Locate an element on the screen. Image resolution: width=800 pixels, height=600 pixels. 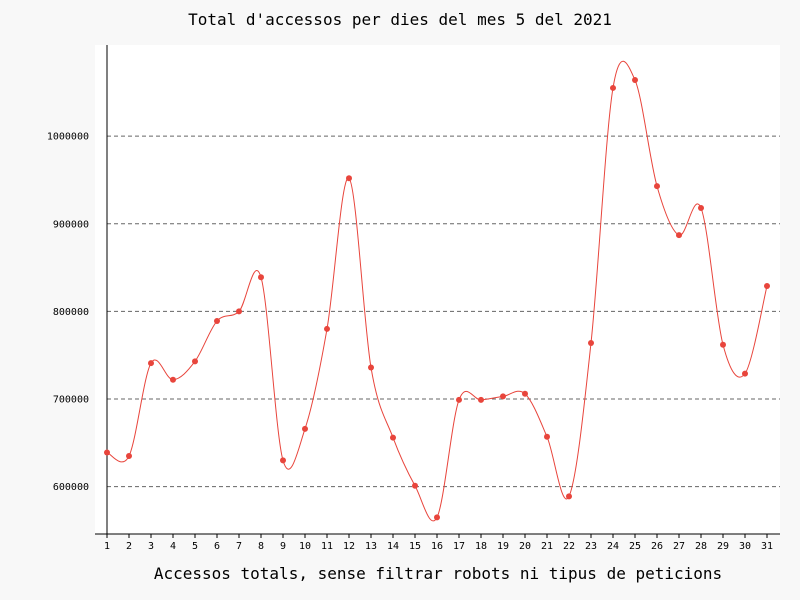
x-tick-label: 19 is located at coordinates (503, 546).